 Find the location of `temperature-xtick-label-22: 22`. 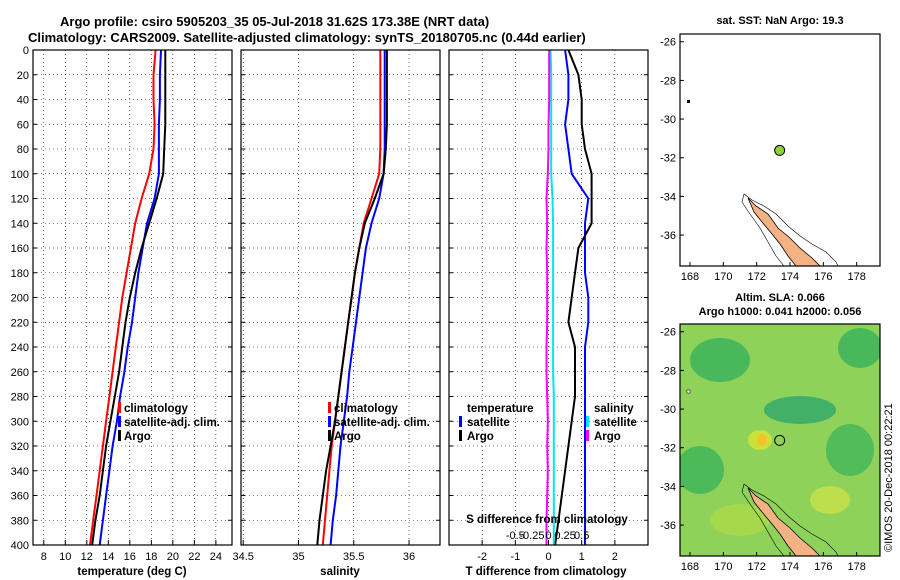

temperature-xtick-label-22: 22 is located at coordinates (194, 557).